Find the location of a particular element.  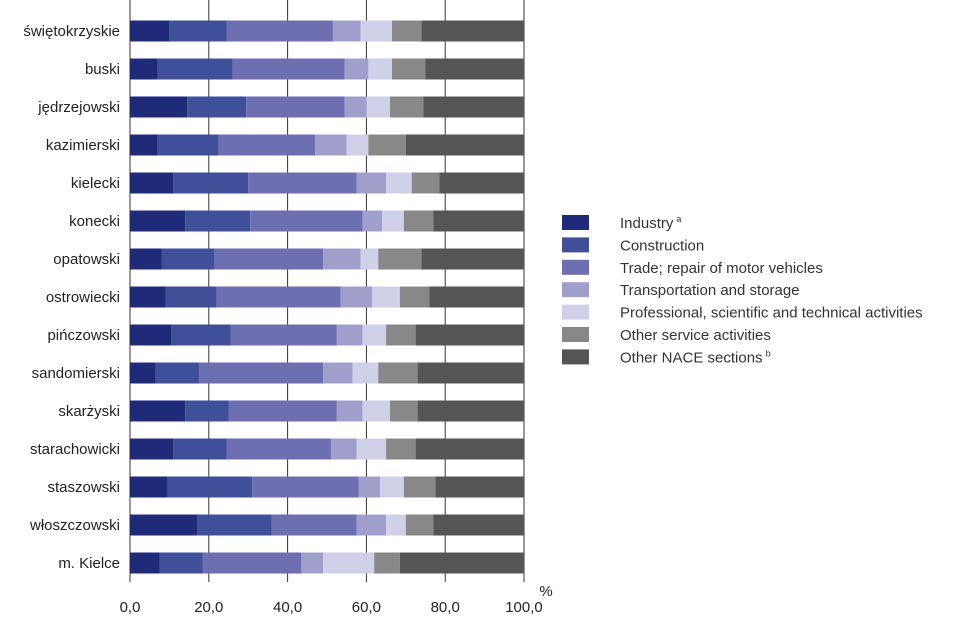

category-label: staszowski is located at coordinates (83, 487).